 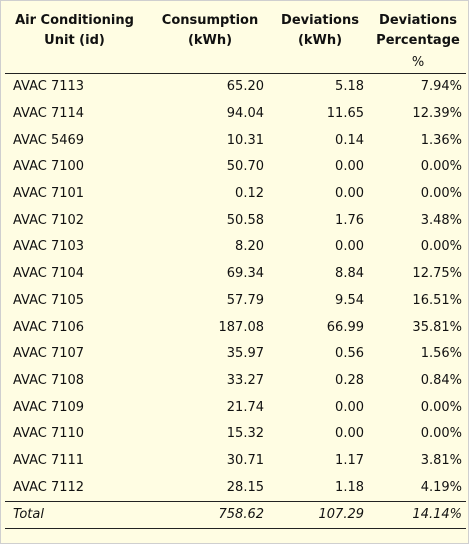 I want to click on consumption-cell: 28.15, so click(x=245, y=487).